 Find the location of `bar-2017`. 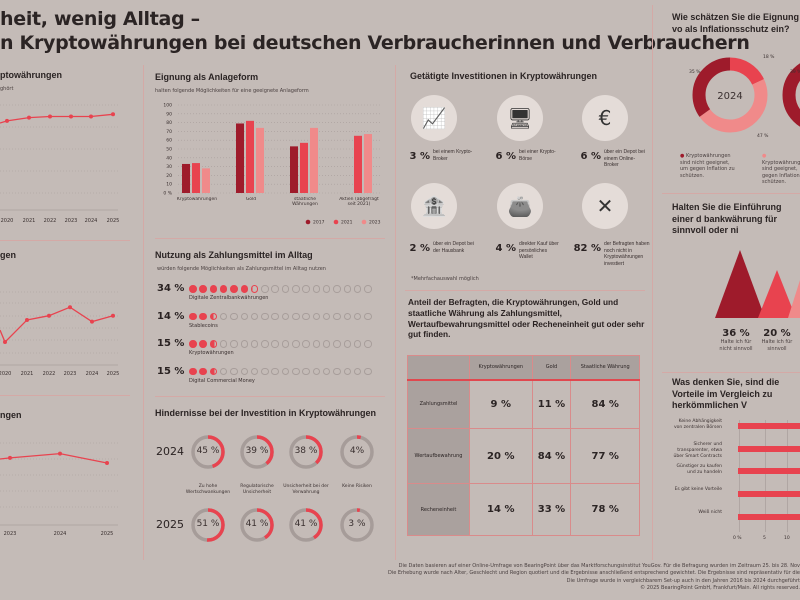

bar-2017 is located at coordinates (186, 178).